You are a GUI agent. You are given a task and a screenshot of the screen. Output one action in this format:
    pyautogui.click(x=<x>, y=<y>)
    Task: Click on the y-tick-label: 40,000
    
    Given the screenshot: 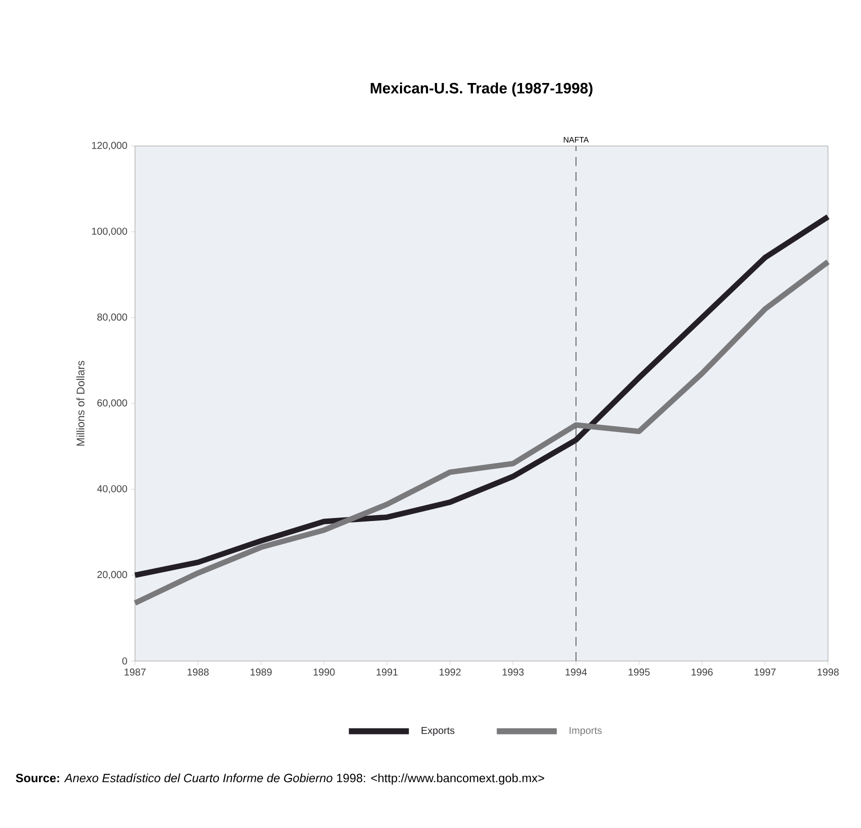 What is the action you would take?
    pyautogui.click(x=112, y=489)
    